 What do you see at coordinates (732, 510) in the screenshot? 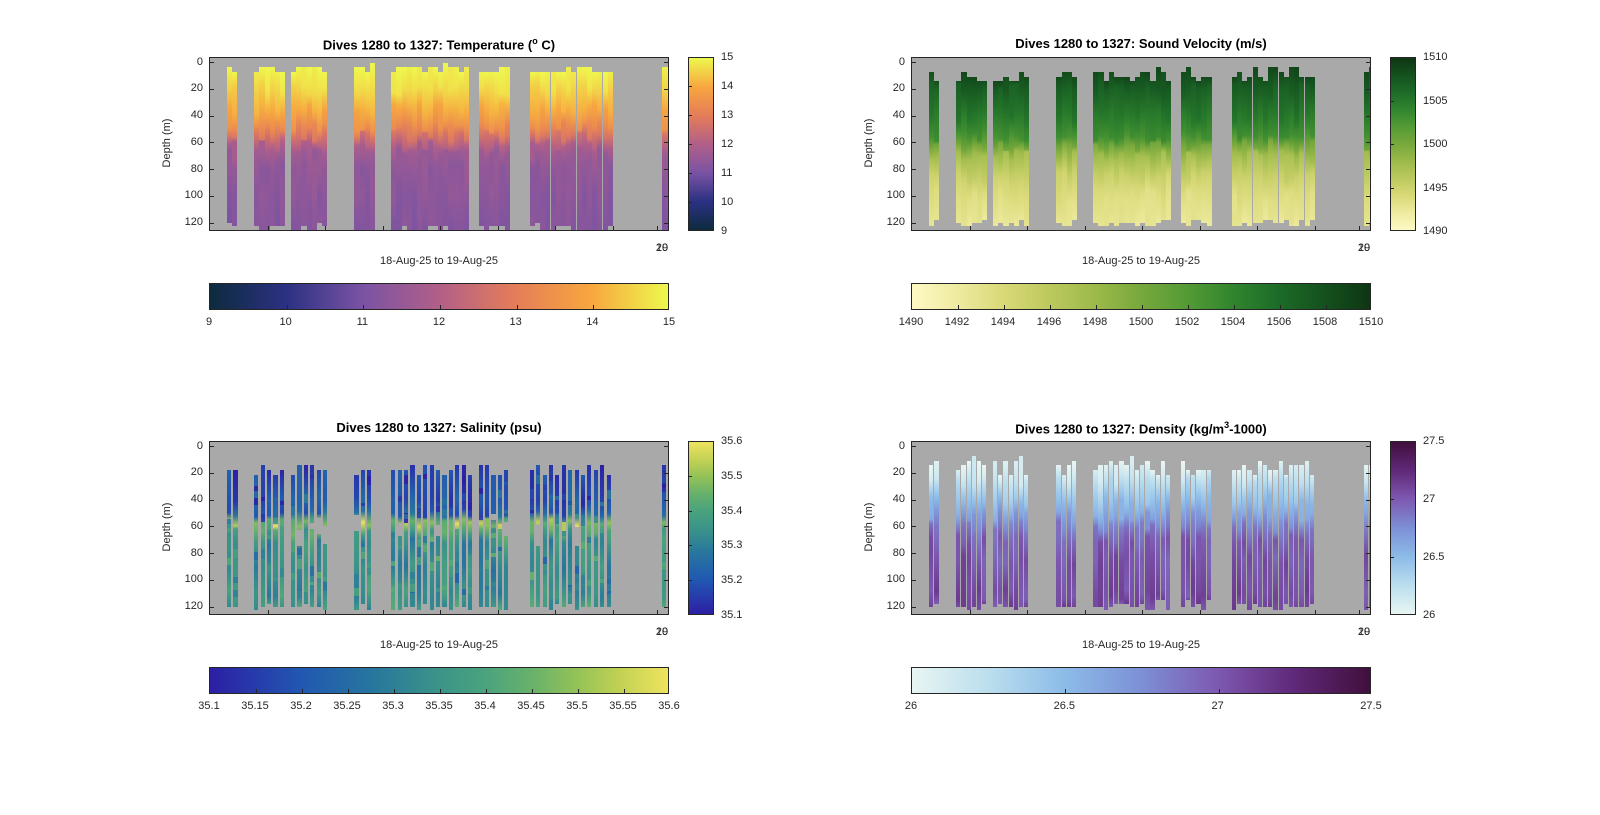
I see `vertical-colorbar-tick-label: 35.4` at bounding box center [732, 510].